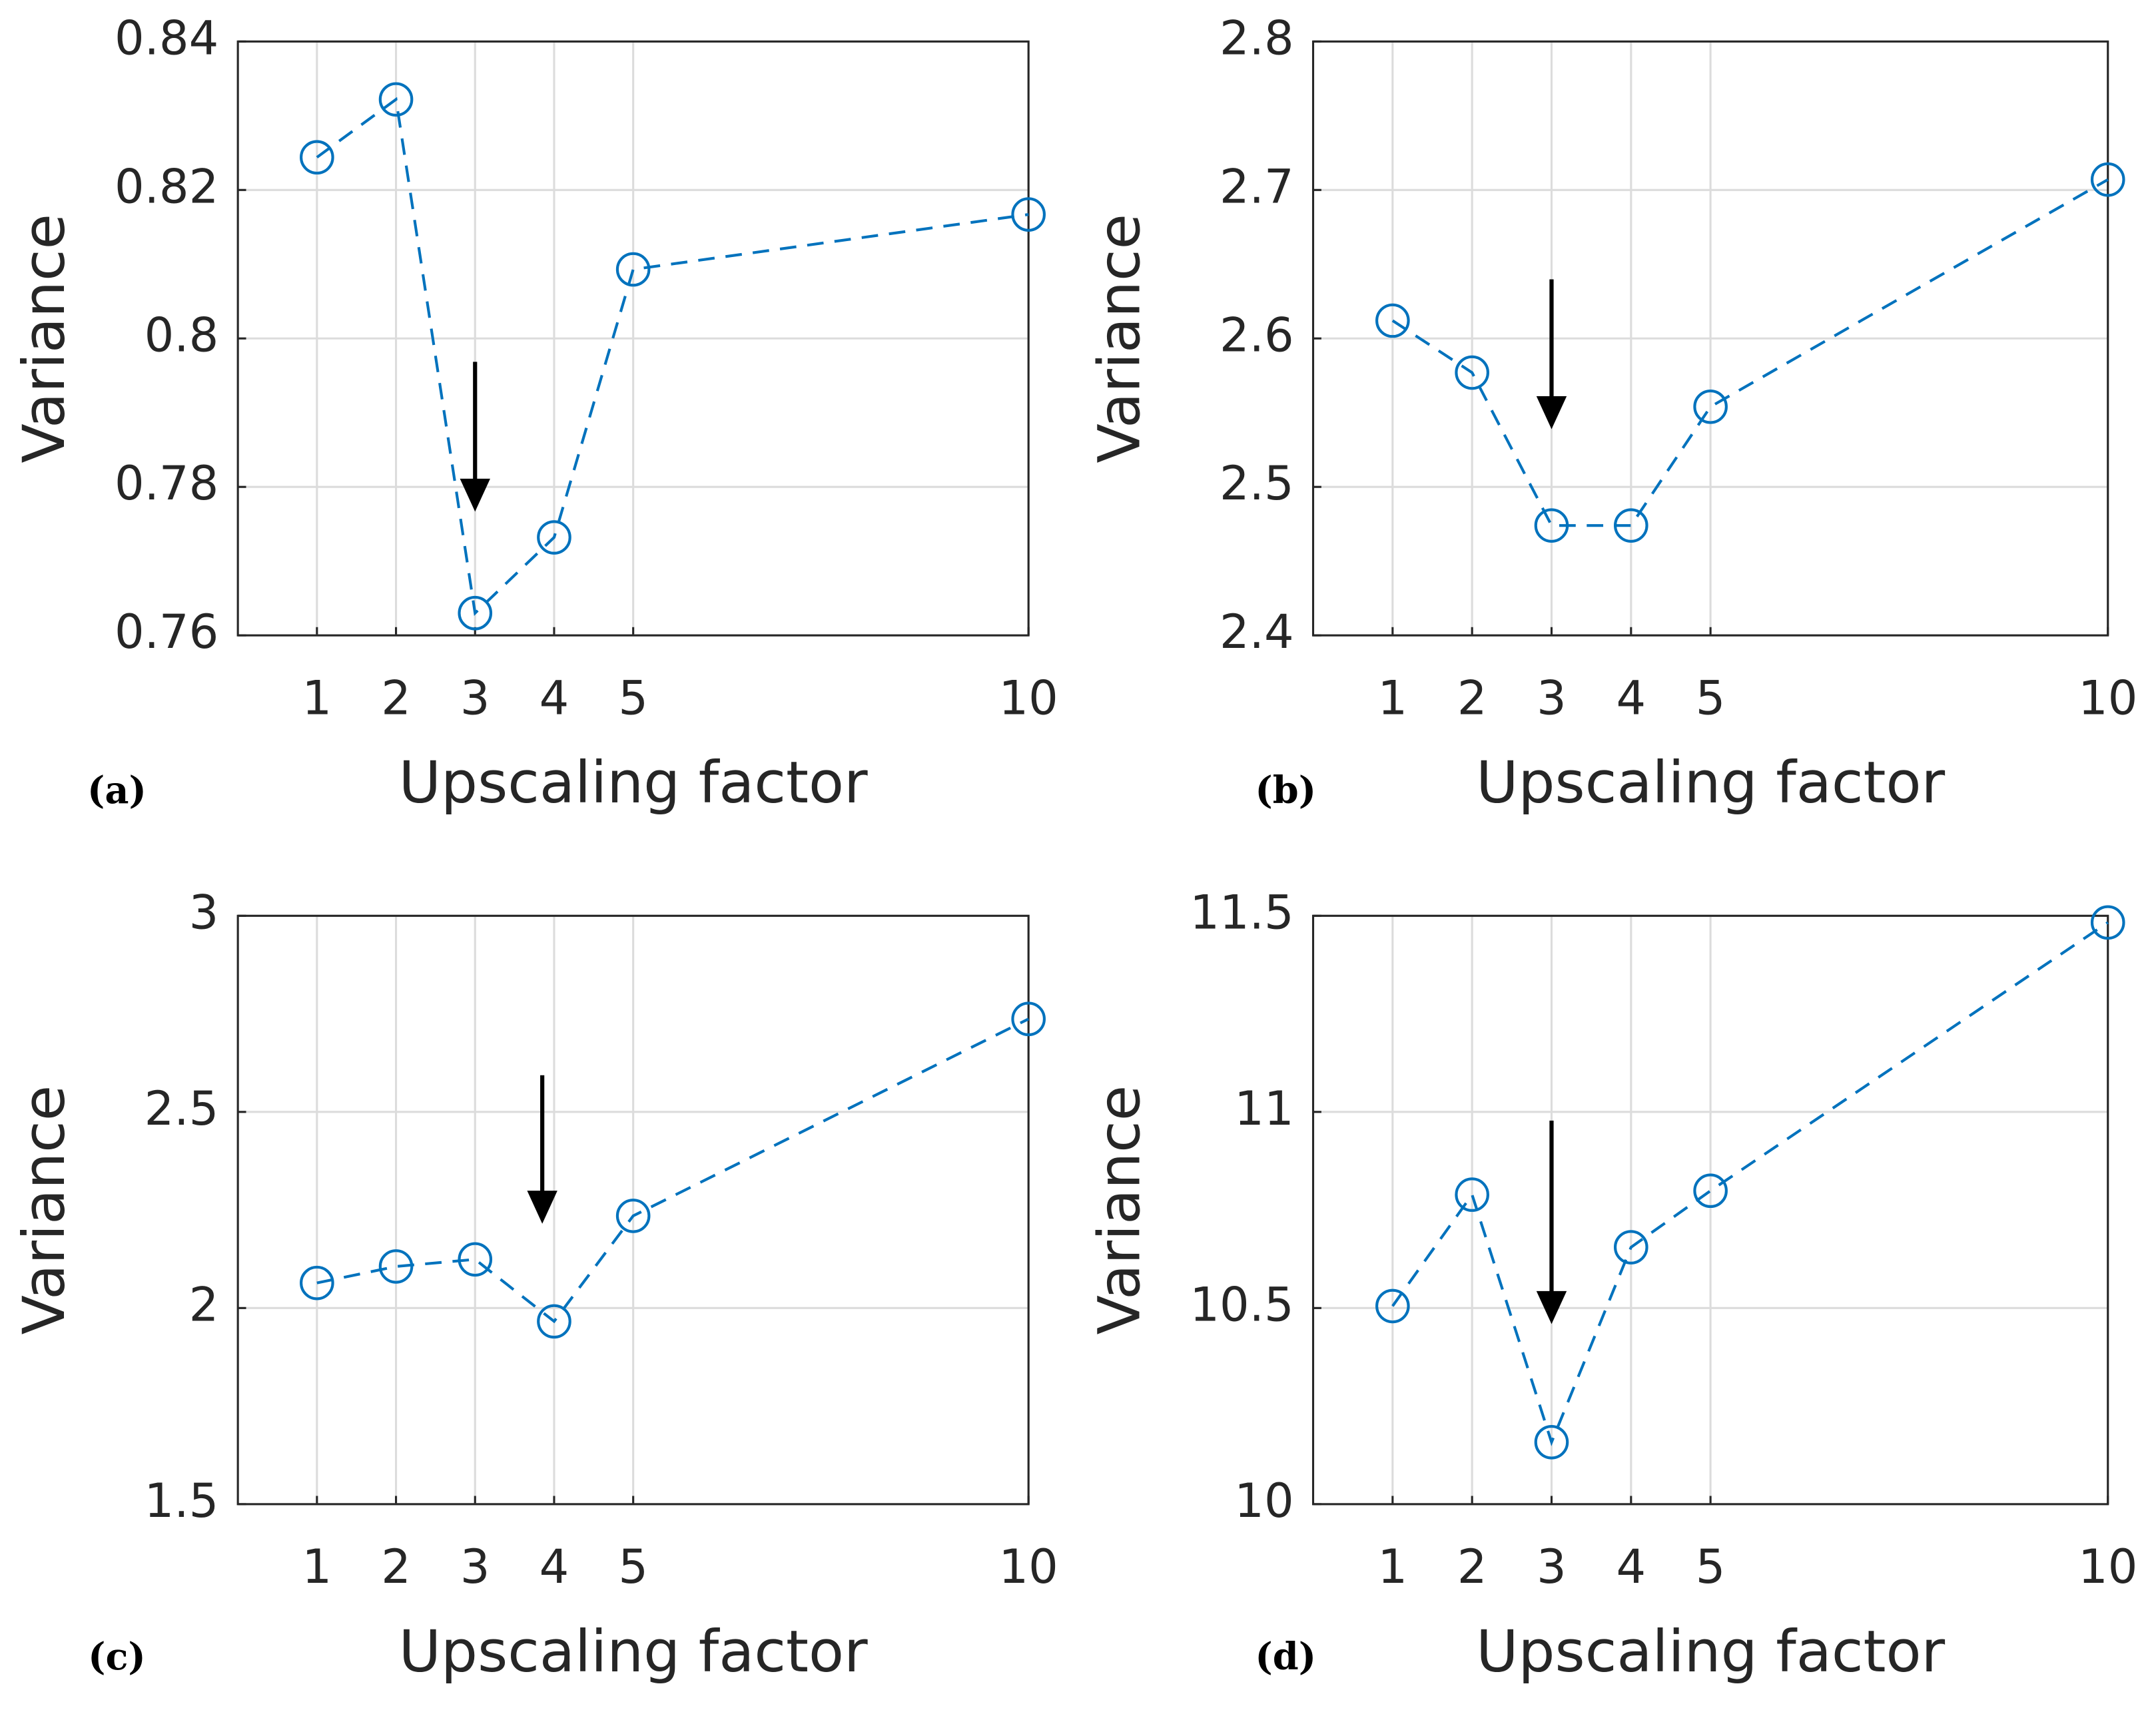 The image size is (2156, 1712). Describe the element at coordinates (166, 483) in the screenshot. I see `y-tick-label: 0.78` at that location.